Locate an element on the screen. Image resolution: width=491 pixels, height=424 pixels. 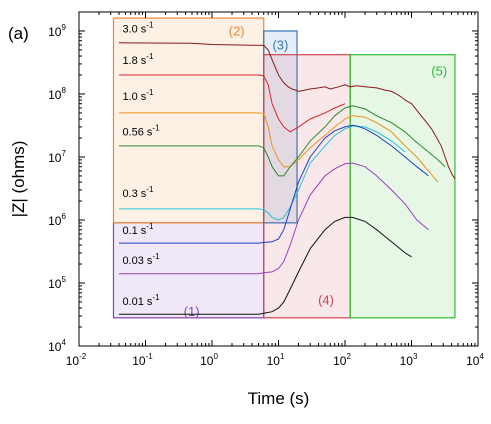
region-label-2: (2) is located at coordinates (237, 30).